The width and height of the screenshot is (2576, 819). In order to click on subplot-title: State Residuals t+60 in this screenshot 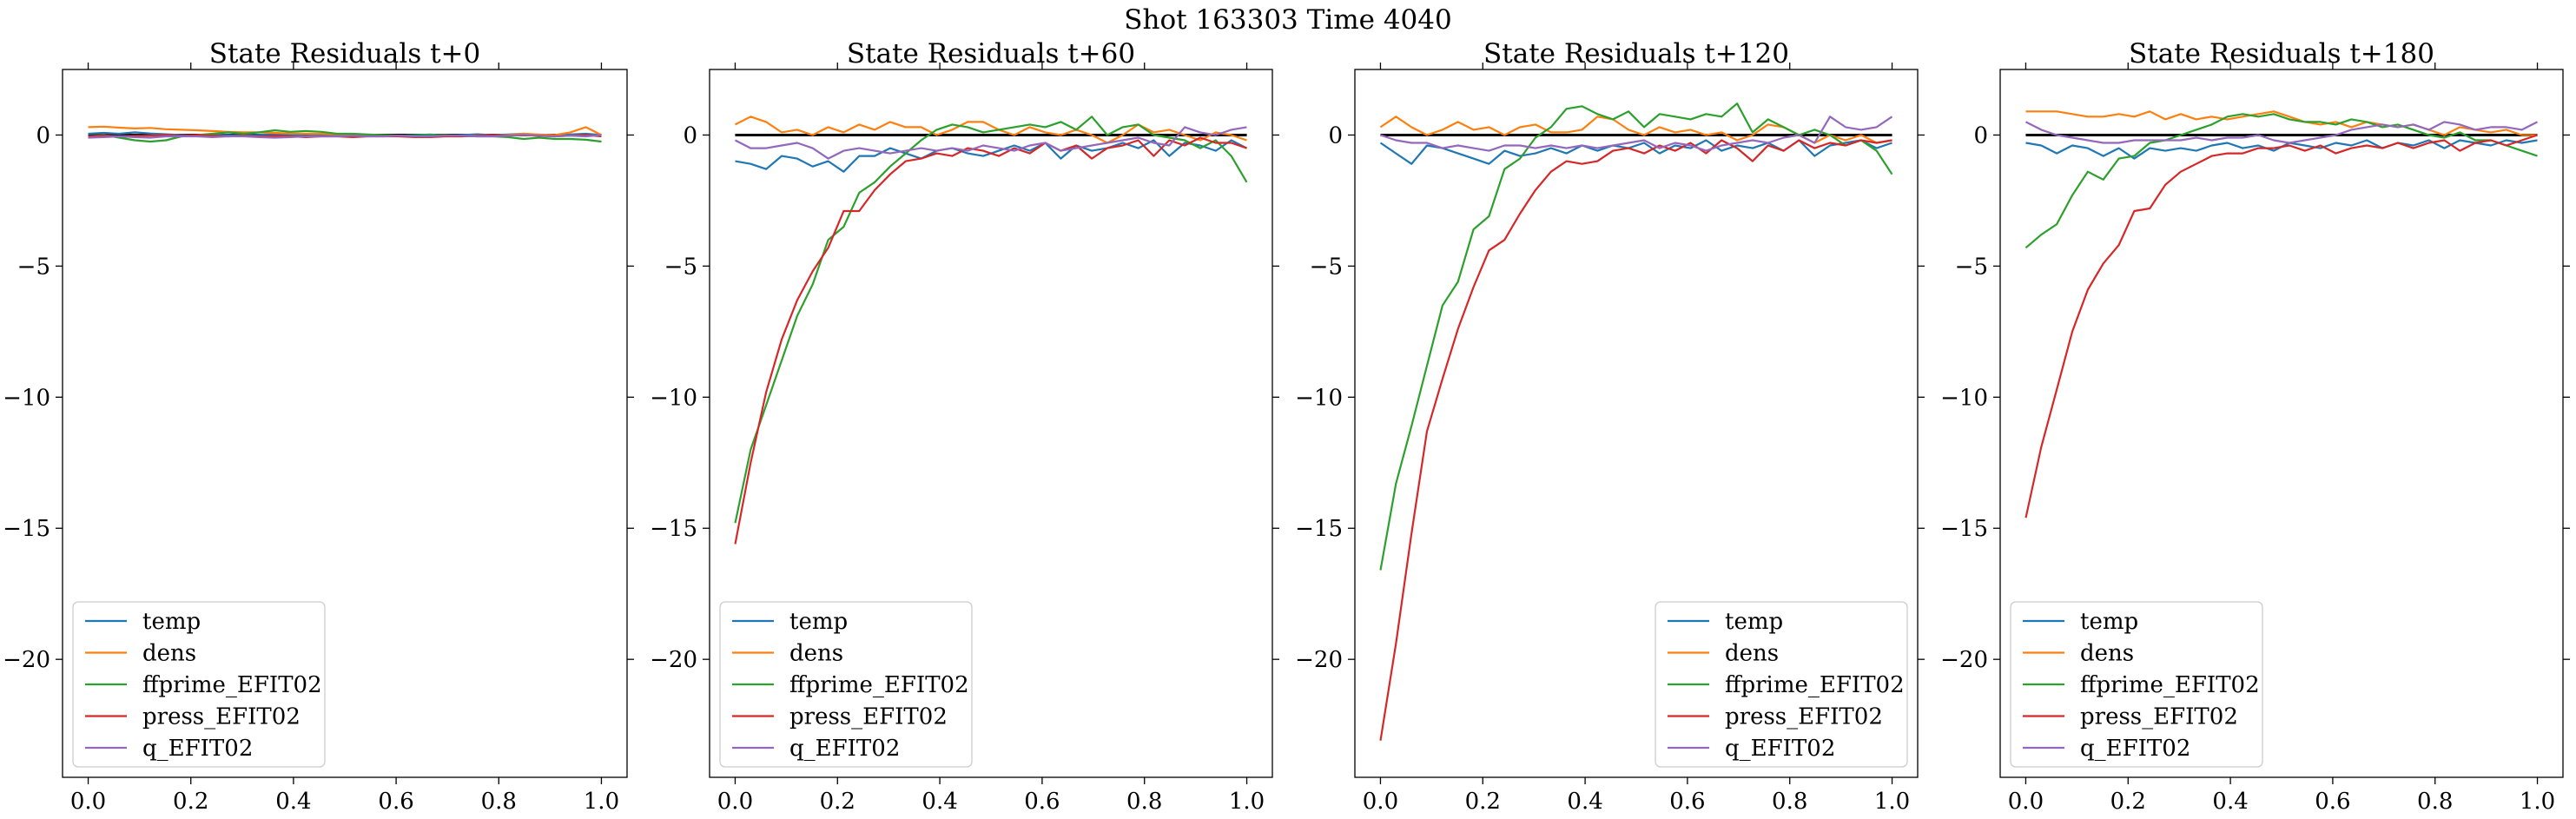, I will do `click(991, 53)`.